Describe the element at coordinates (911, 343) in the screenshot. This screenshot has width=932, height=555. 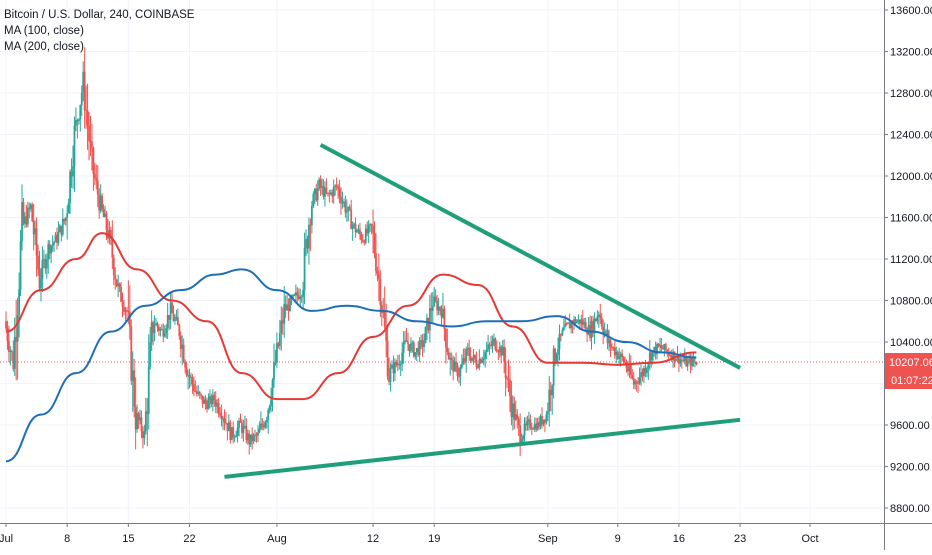
I see `price-tick-label: 10400.00` at that location.